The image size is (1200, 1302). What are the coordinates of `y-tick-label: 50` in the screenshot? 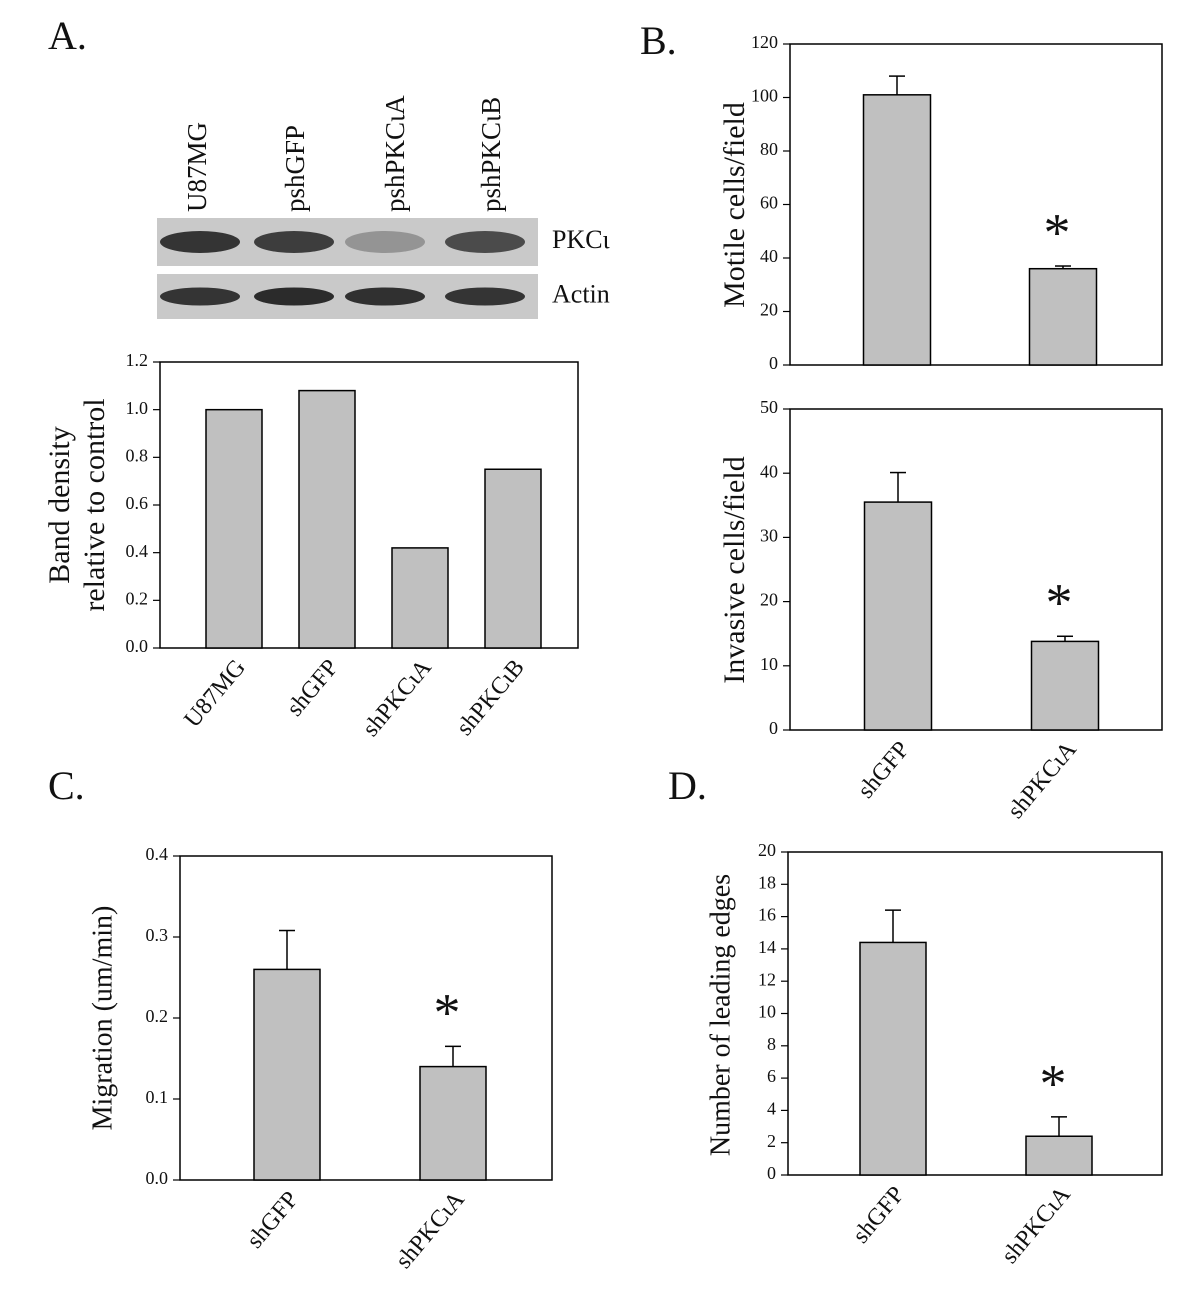 It's located at (769, 407).